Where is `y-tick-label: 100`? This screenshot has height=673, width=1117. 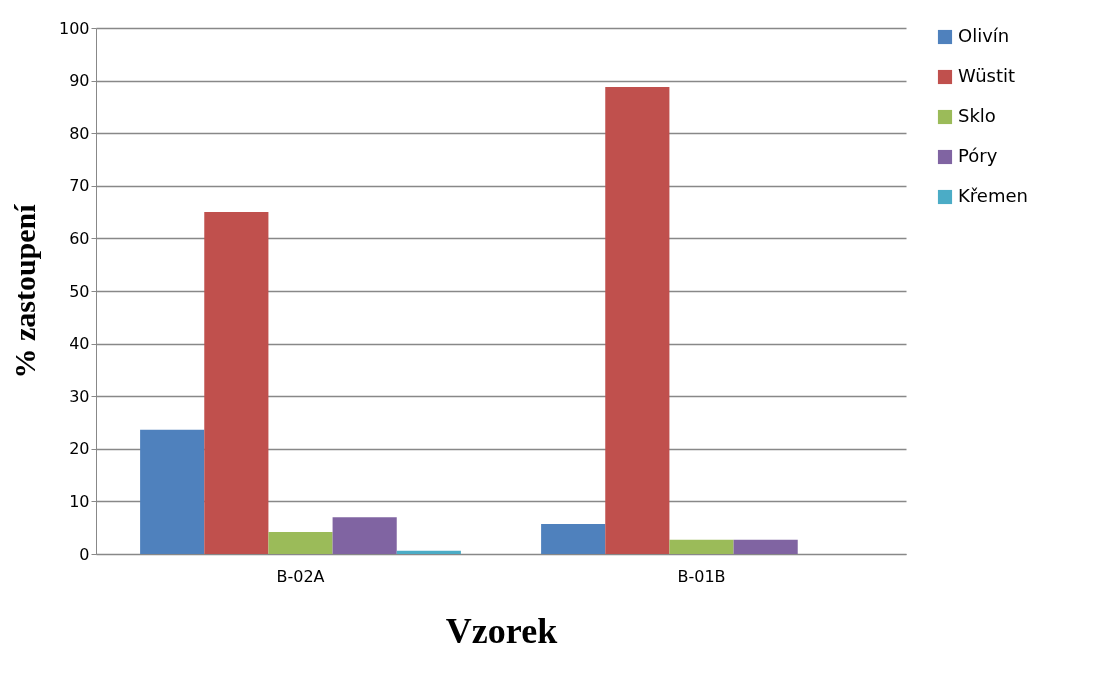 y-tick-label: 100 is located at coordinates (74, 28).